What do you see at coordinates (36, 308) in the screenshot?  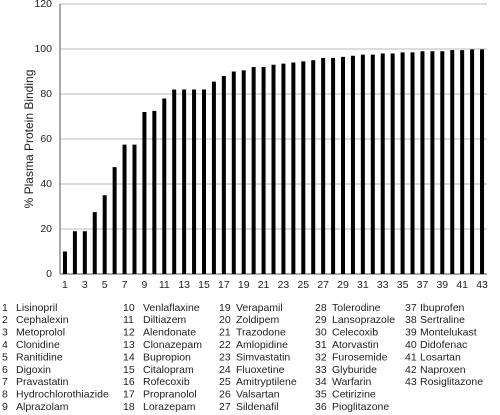 I see `key-name: Lisinopril` at bounding box center [36, 308].